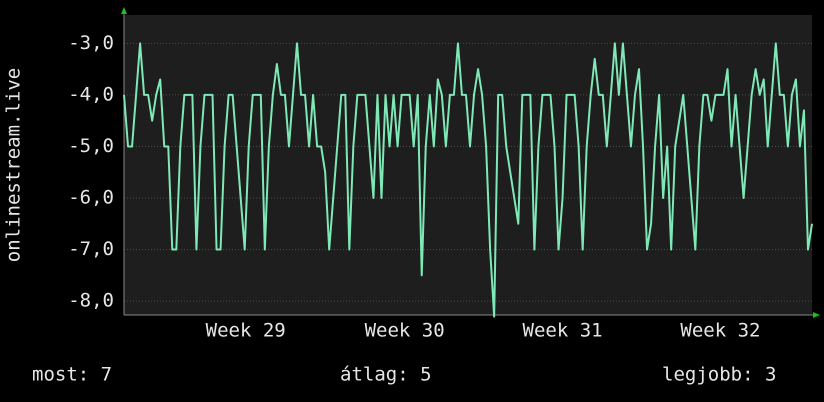  I want to click on footer-stat: legjobb: 3, so click(719, 375).